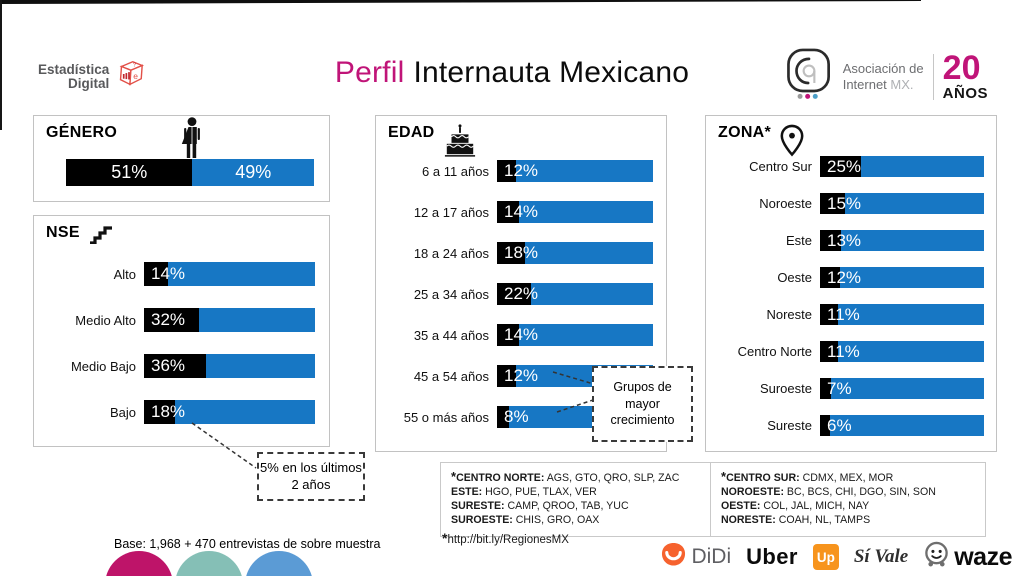  Describe the element at coordinates (815, 505) in the screenshot. I see `footnote-text: COL, JAL, MICH, NAY` at that location.